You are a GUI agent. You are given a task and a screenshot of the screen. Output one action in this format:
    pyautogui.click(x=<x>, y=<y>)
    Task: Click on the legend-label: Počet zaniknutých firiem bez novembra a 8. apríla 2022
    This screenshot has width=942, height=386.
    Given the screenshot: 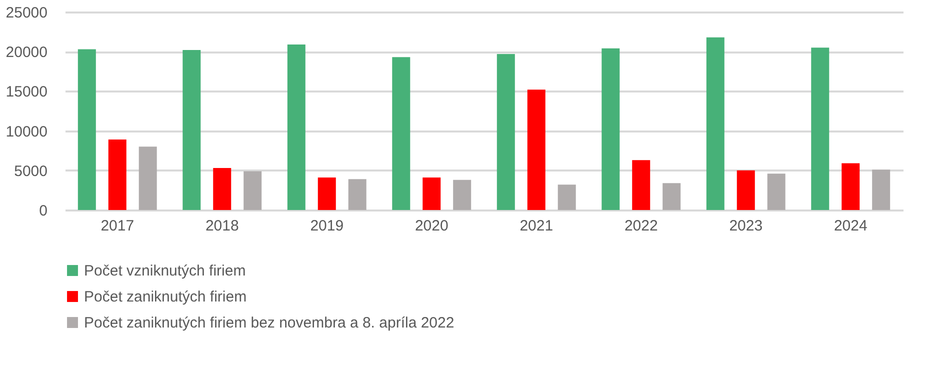 What is the action you would take?
    pyautogui.click(x=269, y=323)
    